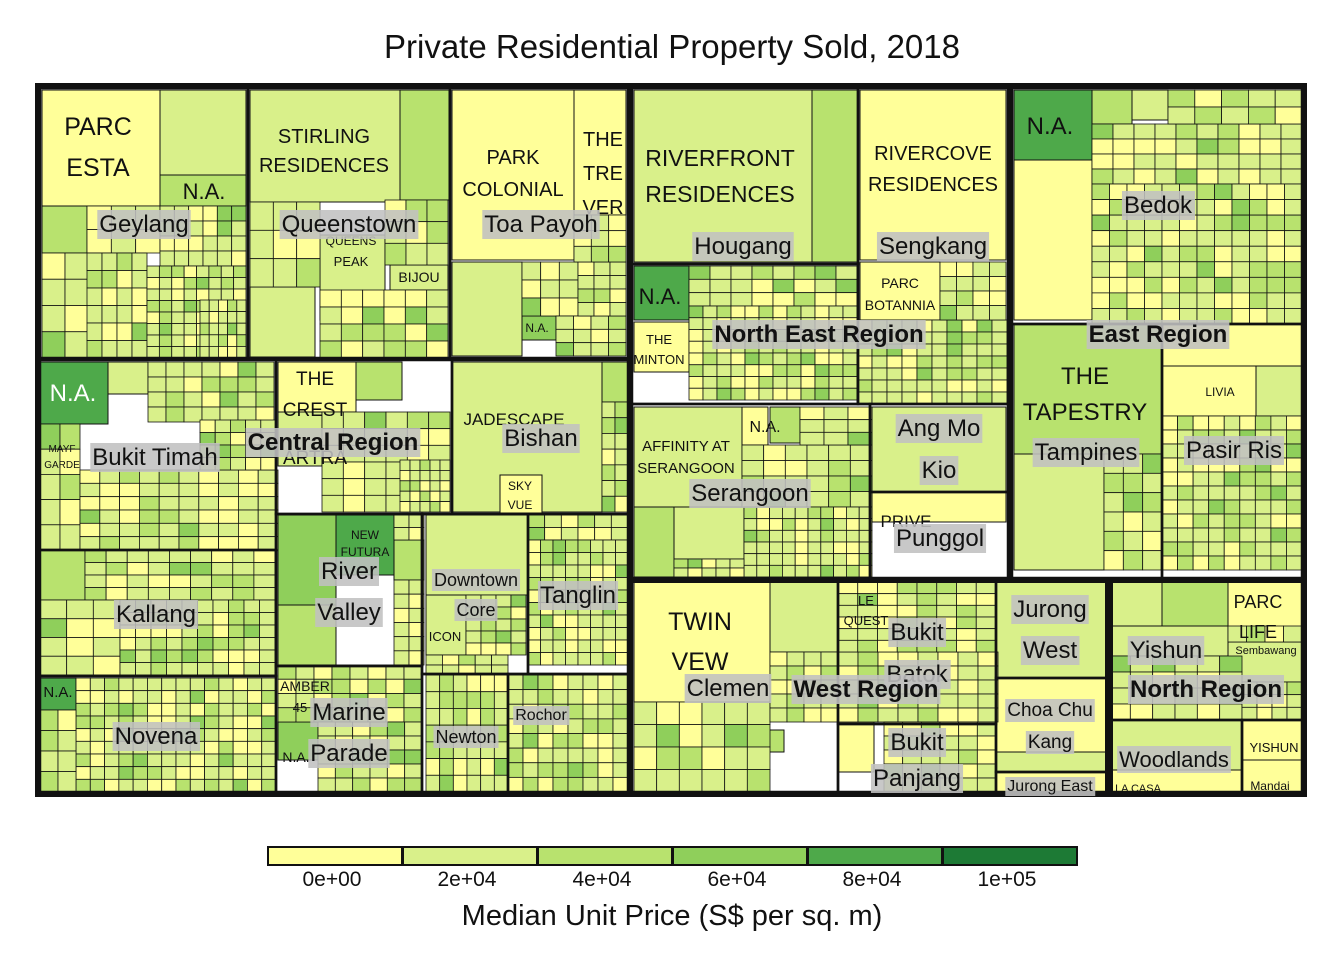  Describe the element at coordinates (1086, 452) in the screenshot. I see `label-text: Tampines` at that location.